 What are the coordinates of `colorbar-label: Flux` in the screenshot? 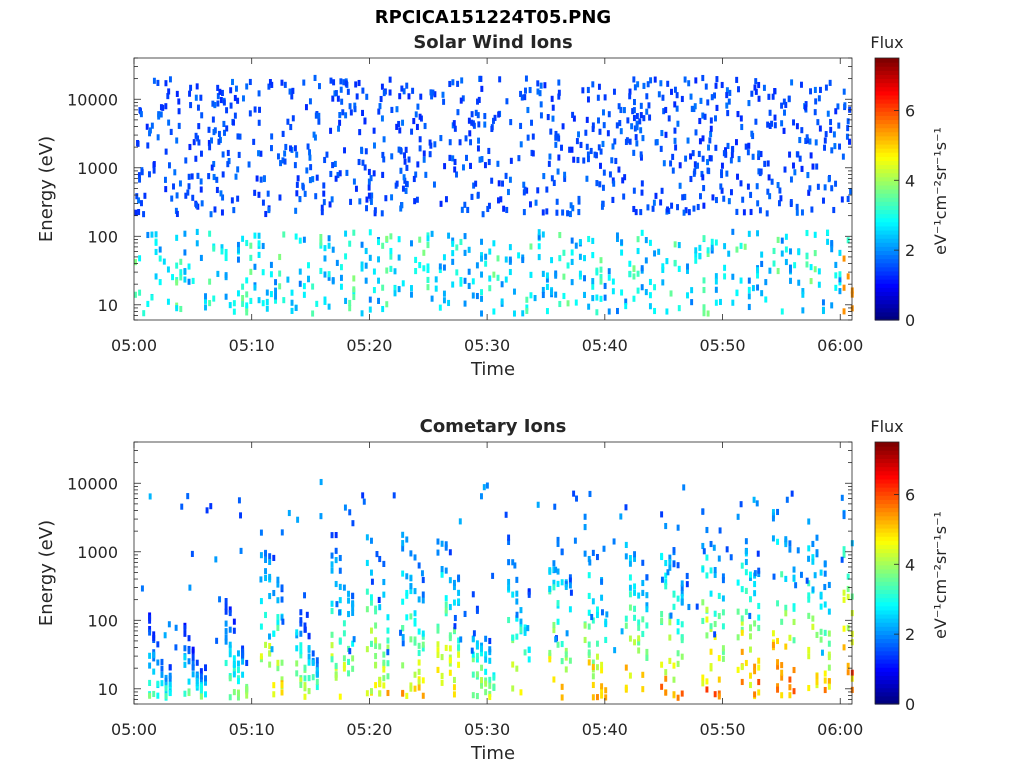 It's located at (886, 42).